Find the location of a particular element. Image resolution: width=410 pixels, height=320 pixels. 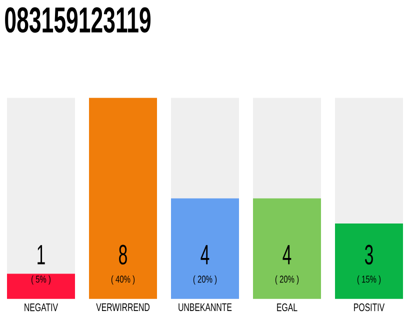

x-tick-label: NEGATIV is located at coordinates (41, 307).